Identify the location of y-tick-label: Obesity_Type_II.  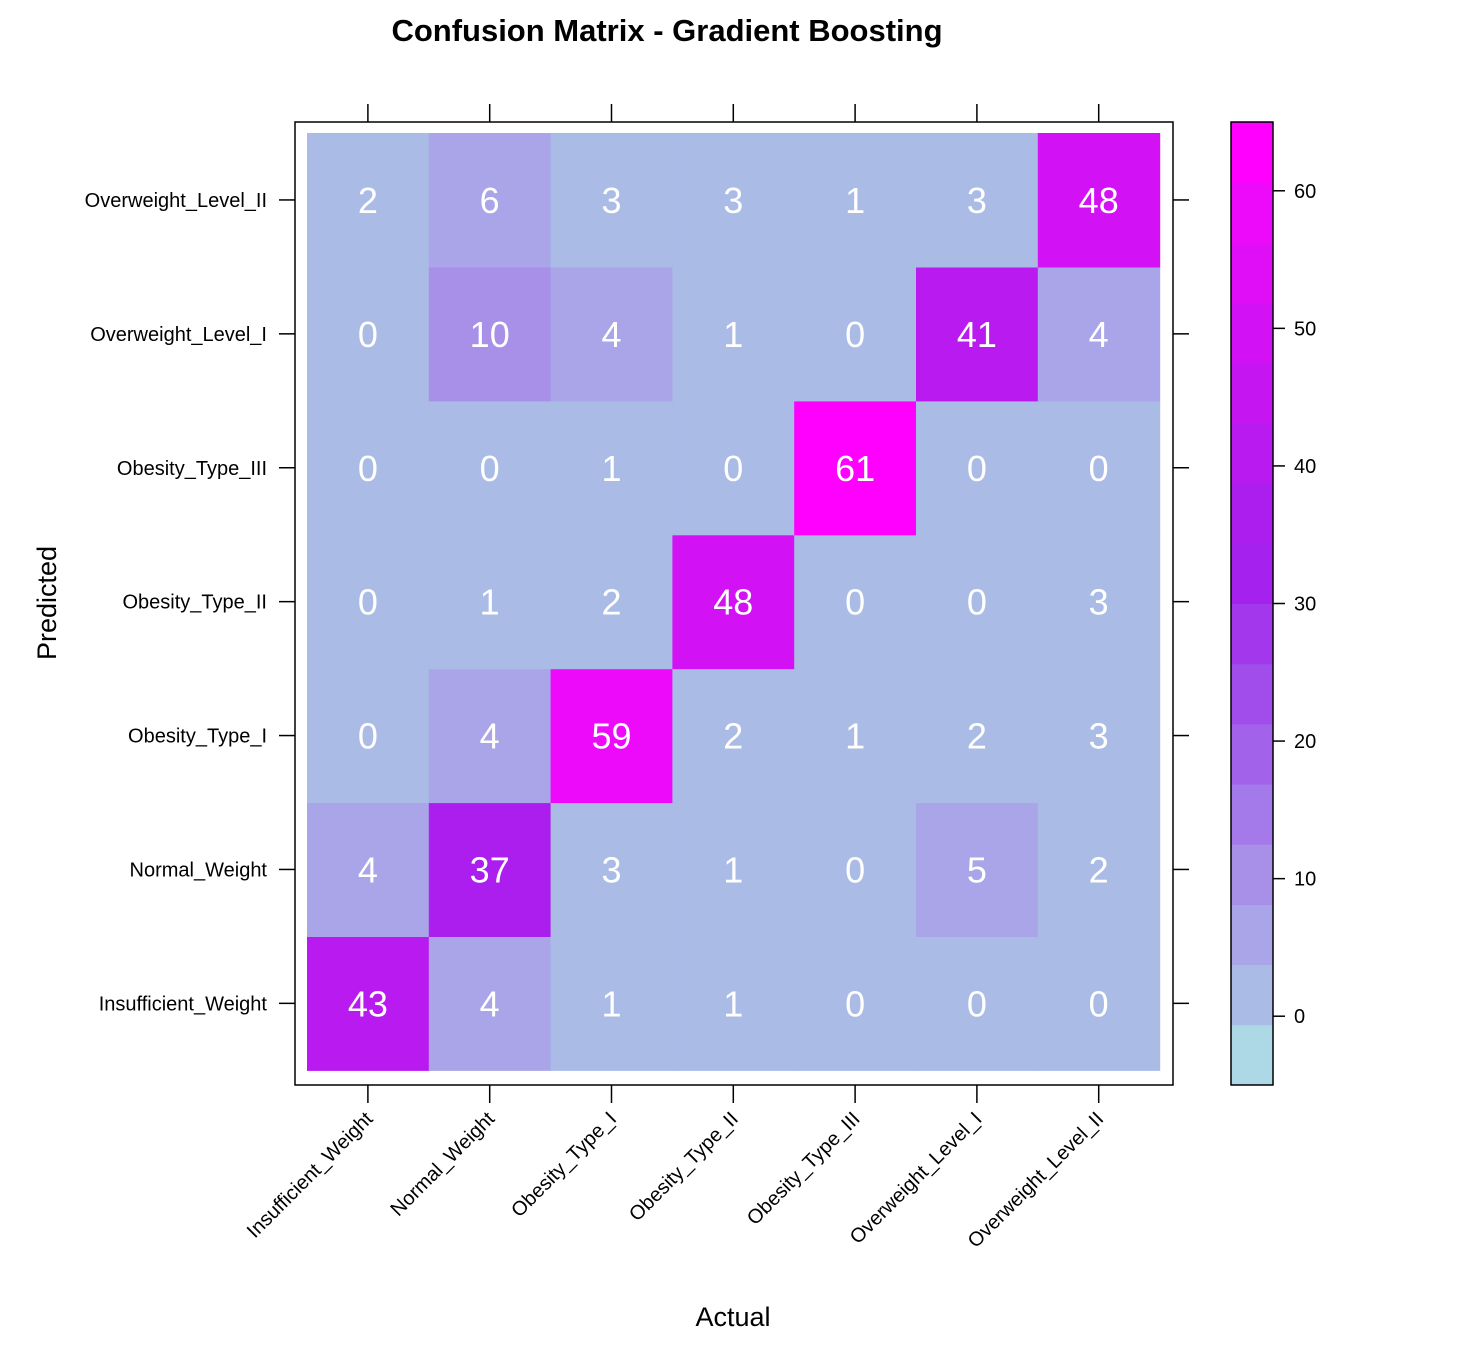
(194, 603).